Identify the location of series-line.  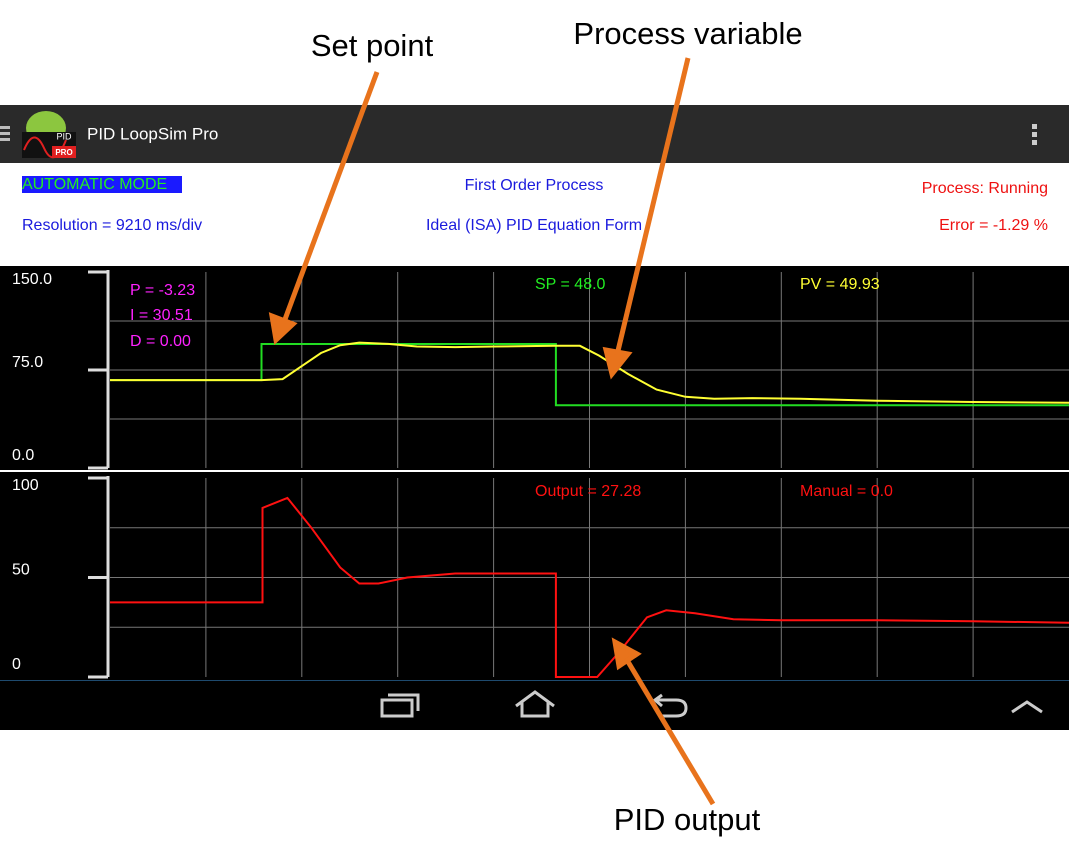
(589, 372).